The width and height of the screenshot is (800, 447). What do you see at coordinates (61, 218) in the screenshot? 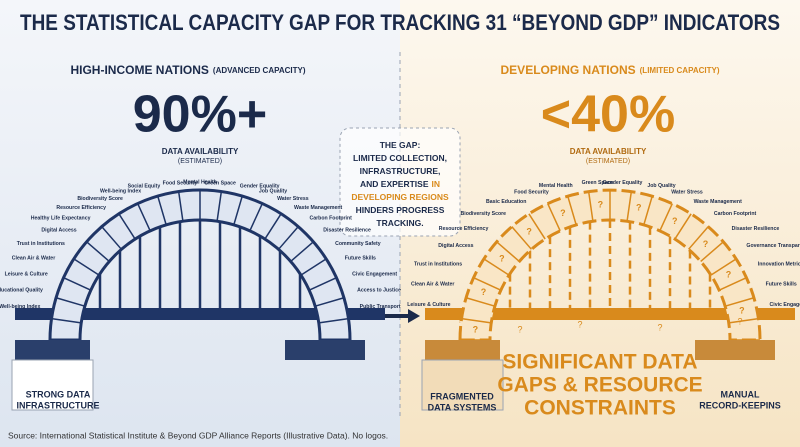
I see `indicator-label: Healthy Life Expectancy` at bounding box center [61, 218].